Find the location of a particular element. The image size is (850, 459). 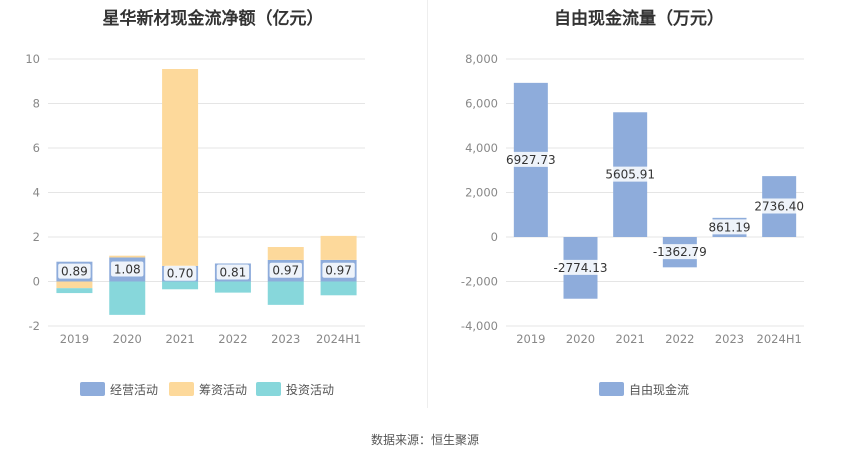

y-tick-label: 2 is located at coordinates (36, 237).